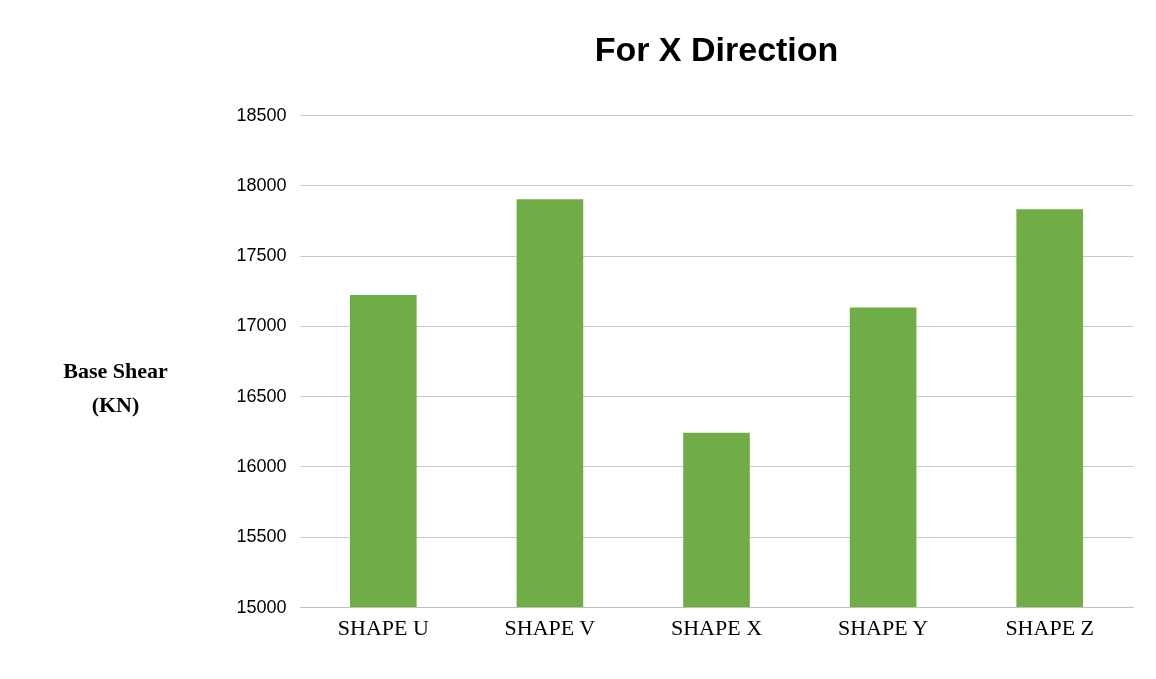 This screenshot has height=679, width=1156. I want to click on x-tick-label: SHAPE V, so click(550, 627).